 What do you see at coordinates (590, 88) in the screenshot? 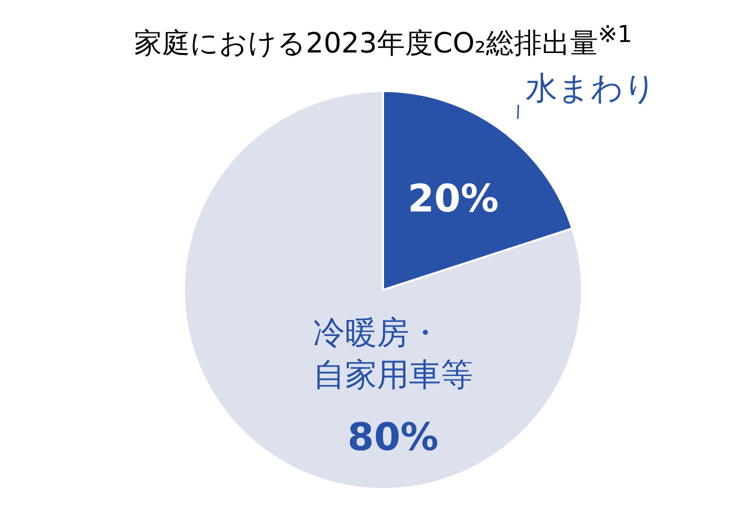
I see `slice-label: 水まわり` at bounding box center [590, 88].